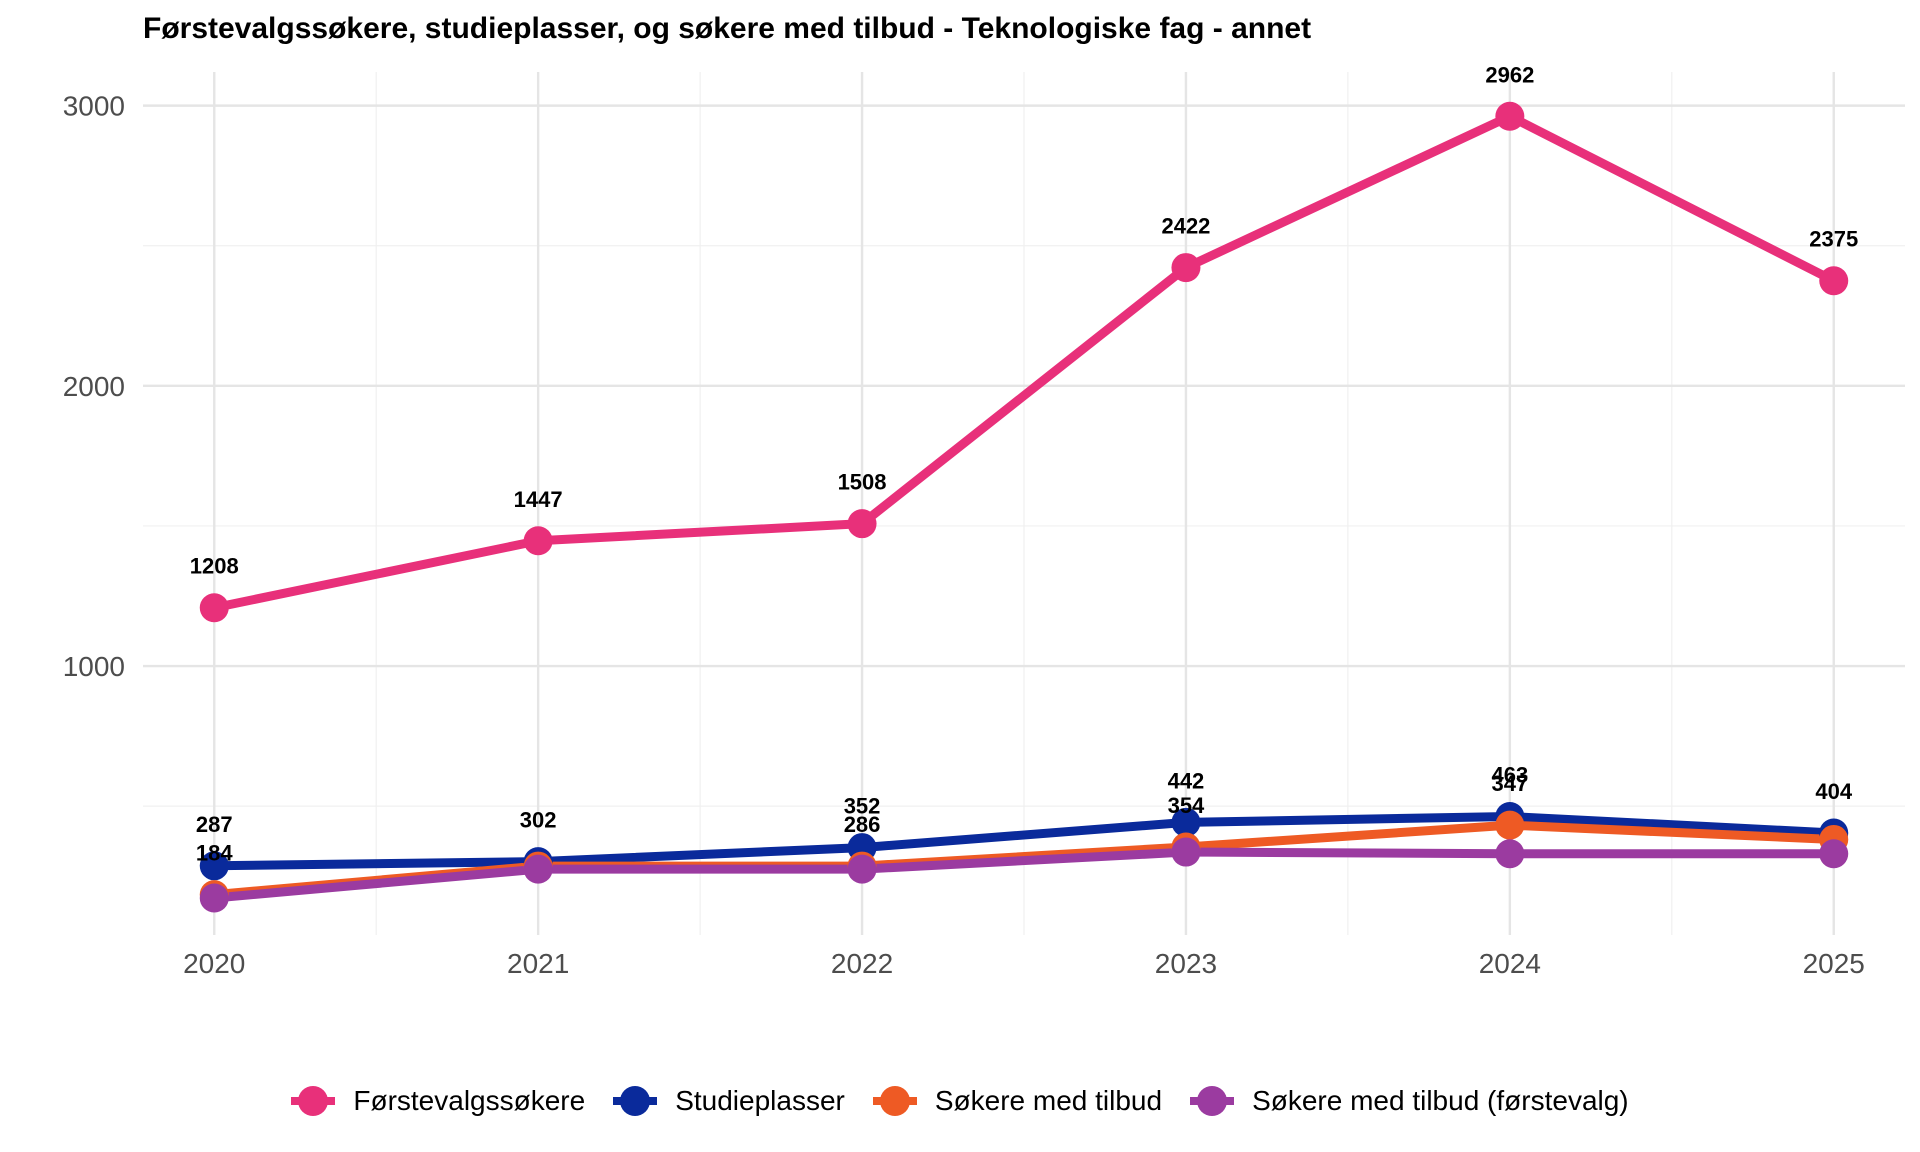 This screenshot has width=1920, height=1152. What do you see at coordinates (94, 106) in the screenshot?
I see `y-tick-label: 3000` at bounding box center [94, 106].